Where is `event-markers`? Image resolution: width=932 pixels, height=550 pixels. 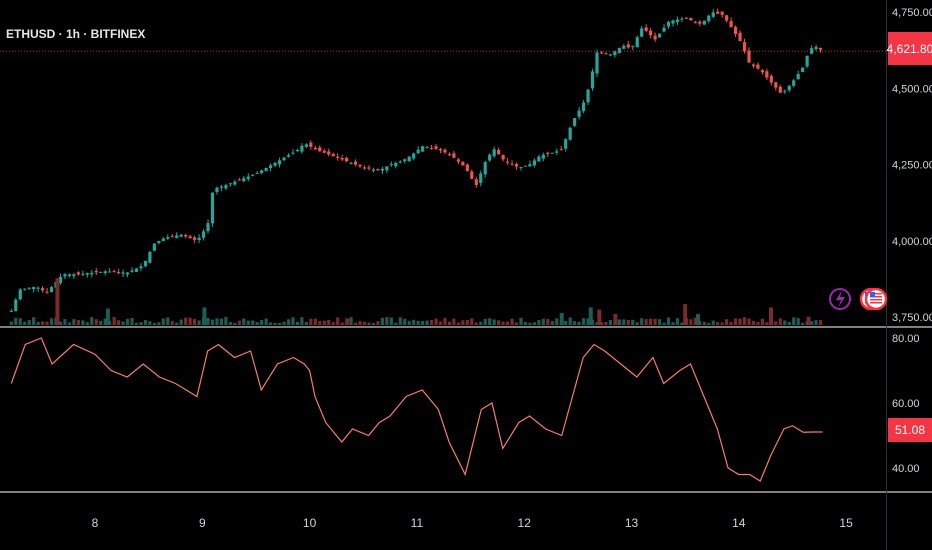 event-markers is located at coordinates (858, 299).